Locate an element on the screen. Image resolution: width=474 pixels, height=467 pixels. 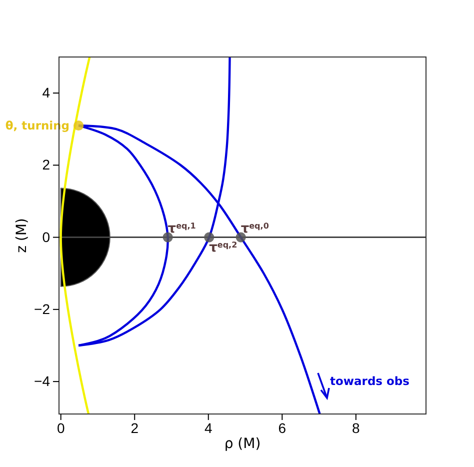
y-axis-title: z (M) is located at coordinates (22, 235).